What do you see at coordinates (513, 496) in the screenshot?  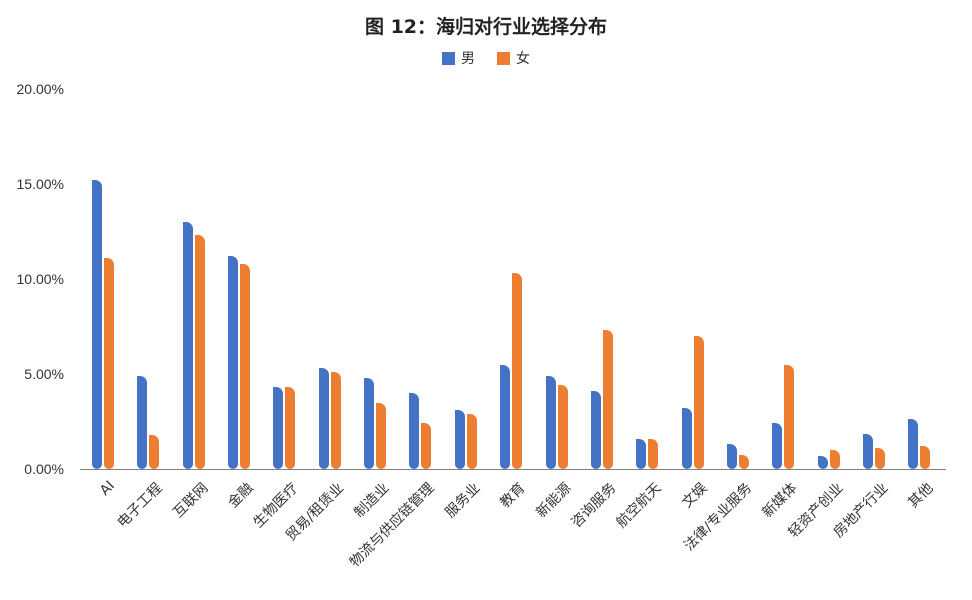 I see `x-tick-label: 教育` at bounding box center [513, 496].